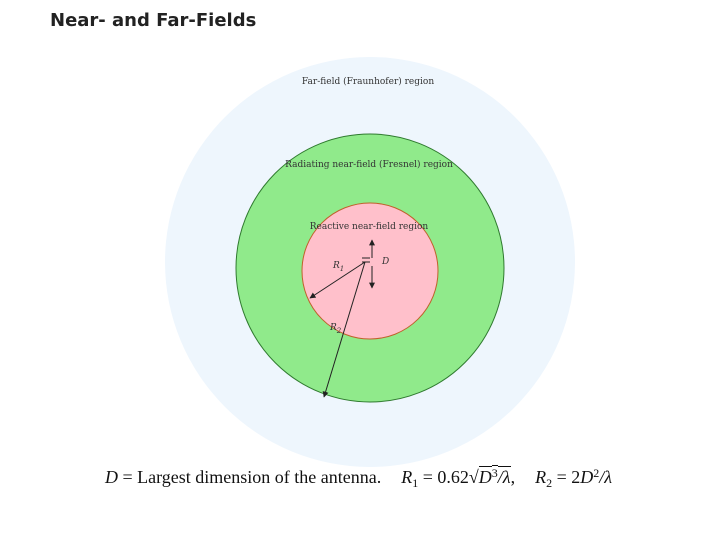  What do you see at coordinates (443, 477) in the screenshot?
I see `formula-part: = 0.62` at bounding box center [443, 477].